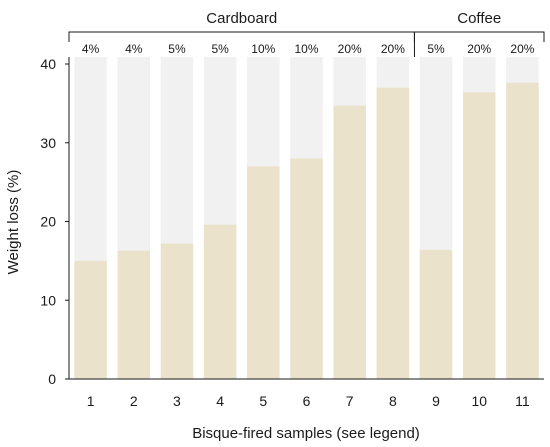 This screenshot has width=550, height=447. I want to click on x-ticks: 1 2 3 4 5 6 7 8 9 10 11, so click(308, 401).